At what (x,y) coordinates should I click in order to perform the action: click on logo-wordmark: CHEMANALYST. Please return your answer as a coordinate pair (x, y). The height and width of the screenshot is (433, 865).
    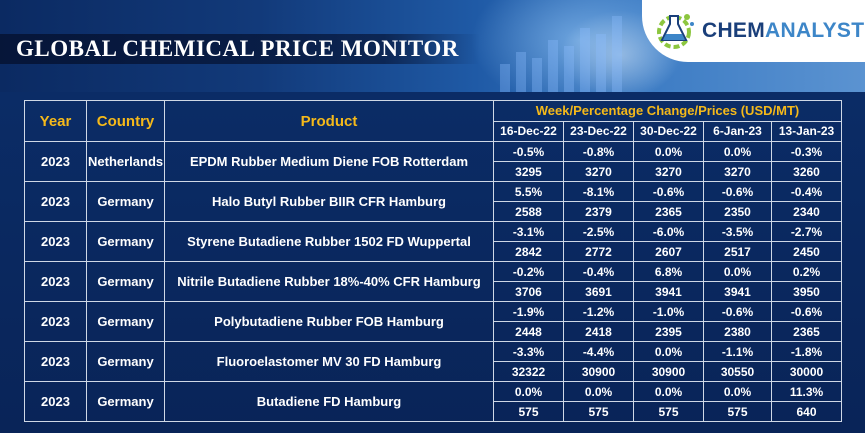
    Looking at the image, I should click on (783, 31).